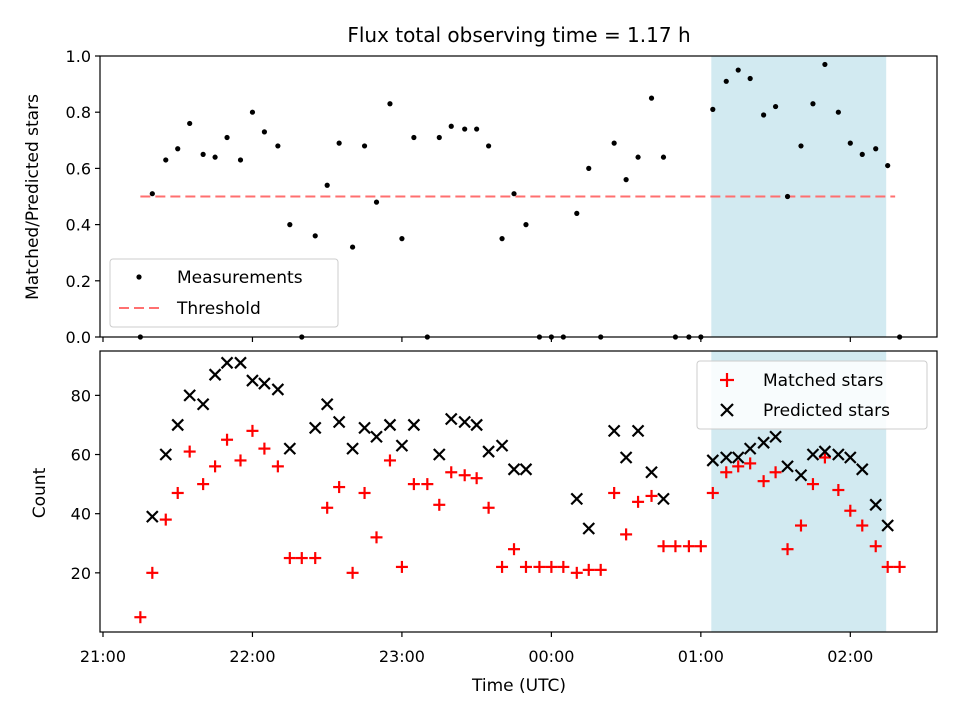 The width and height of the screenshot is (960, 720). Describe the element at coordinates (701, 656) in the screenshot. I see `x-tick-label: 01:00` at that location.